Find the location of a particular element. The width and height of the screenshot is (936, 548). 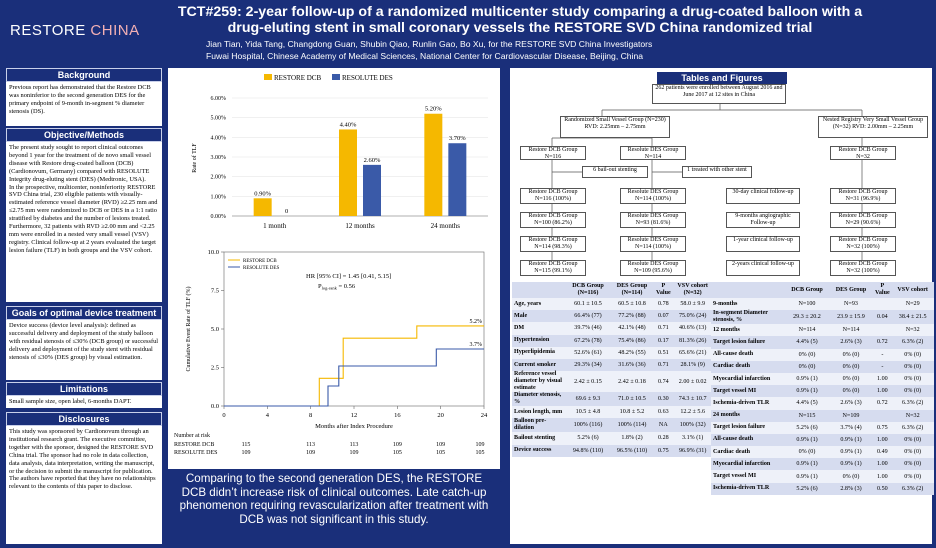

table-row-label: Lesion length, mm is located at coordinates (538, 411).